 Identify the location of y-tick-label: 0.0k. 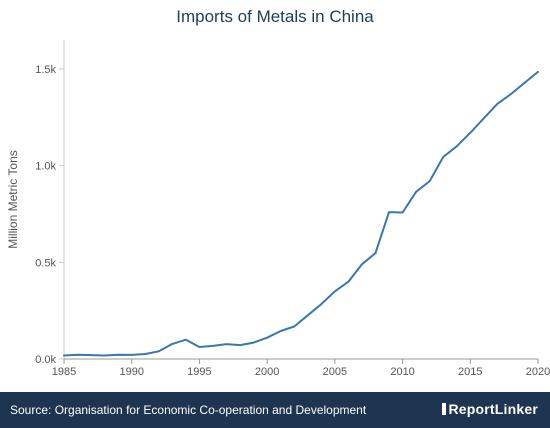
(45, 360).